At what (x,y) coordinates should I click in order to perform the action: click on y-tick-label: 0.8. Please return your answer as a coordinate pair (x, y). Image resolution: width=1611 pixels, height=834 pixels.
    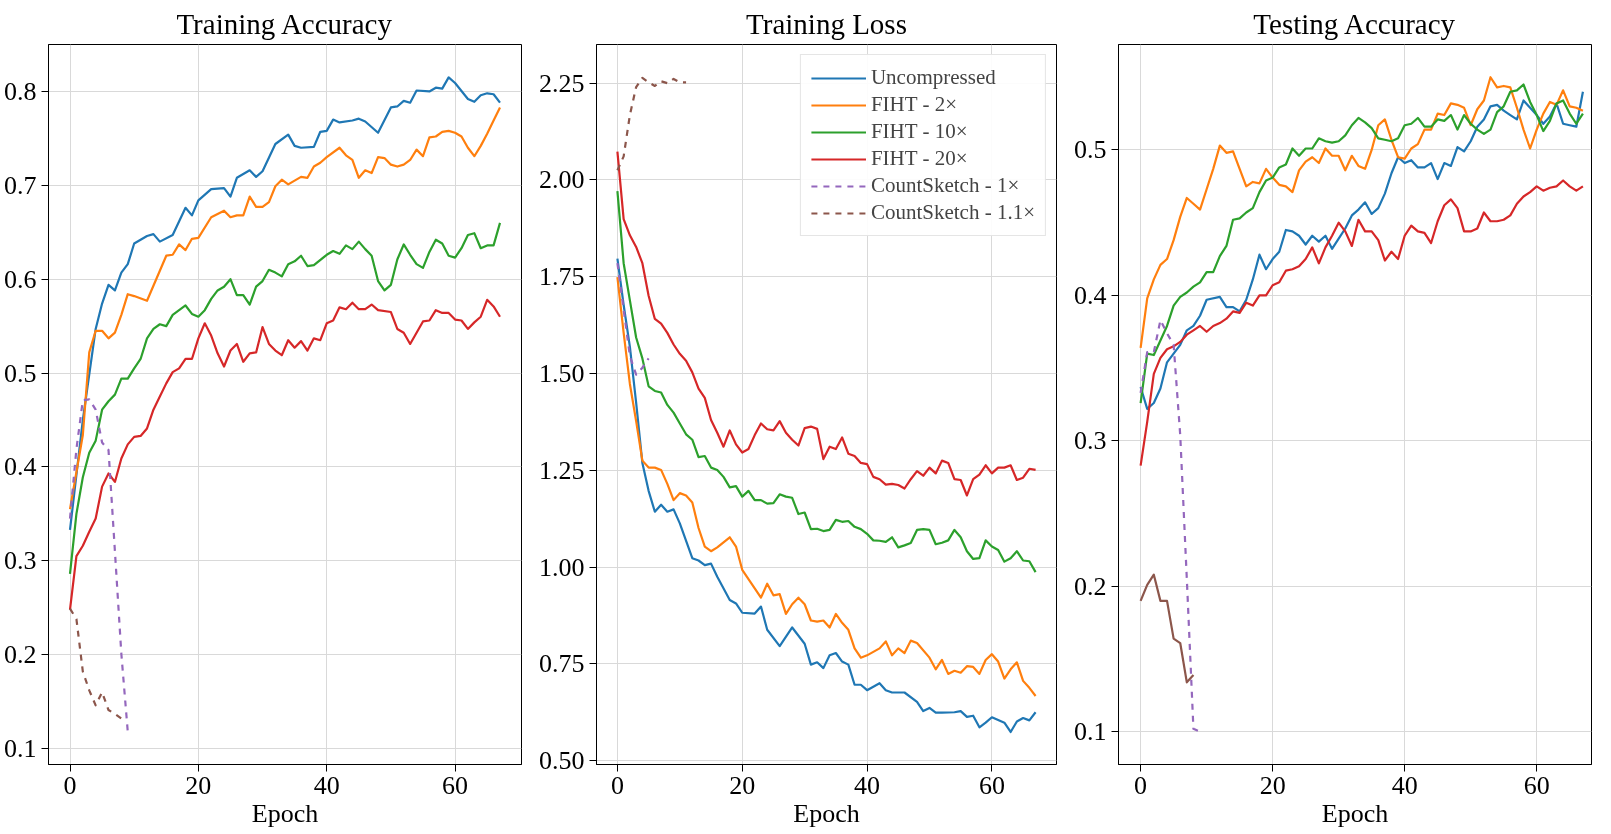
    Looking at the image, I should click on (20, 91).